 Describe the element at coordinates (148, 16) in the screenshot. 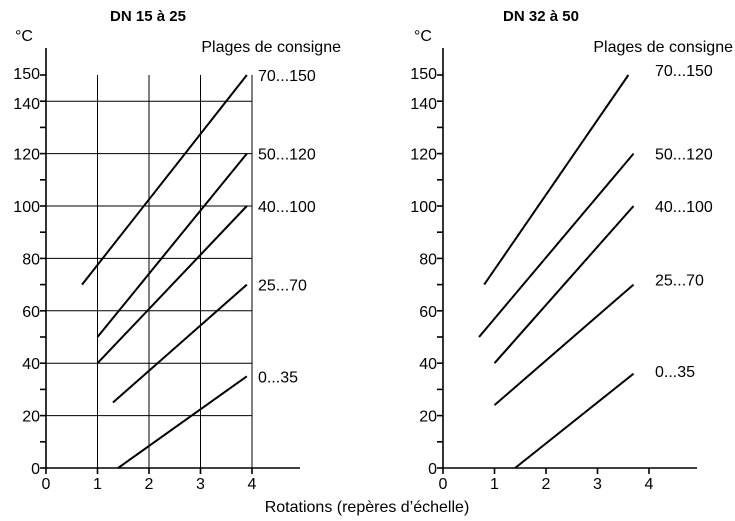

I see `chart-title: DN 15 à 25` at that location.